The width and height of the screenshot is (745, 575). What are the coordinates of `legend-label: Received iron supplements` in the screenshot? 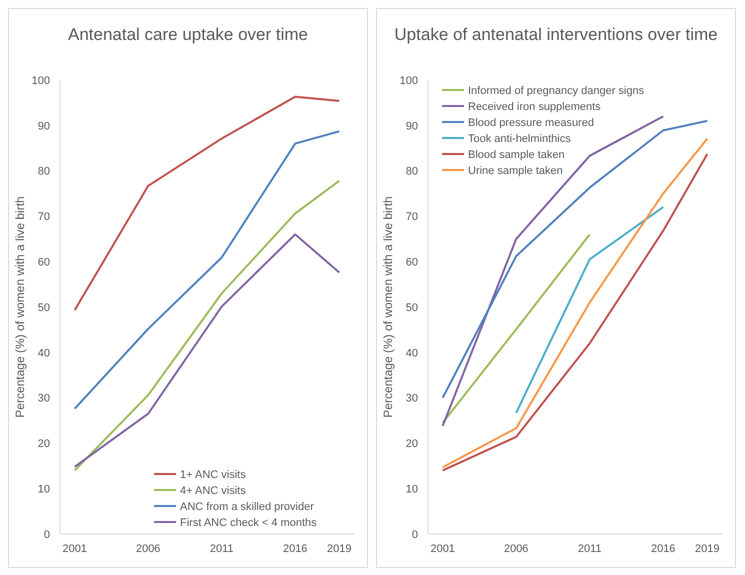 It's located at (535, 106).